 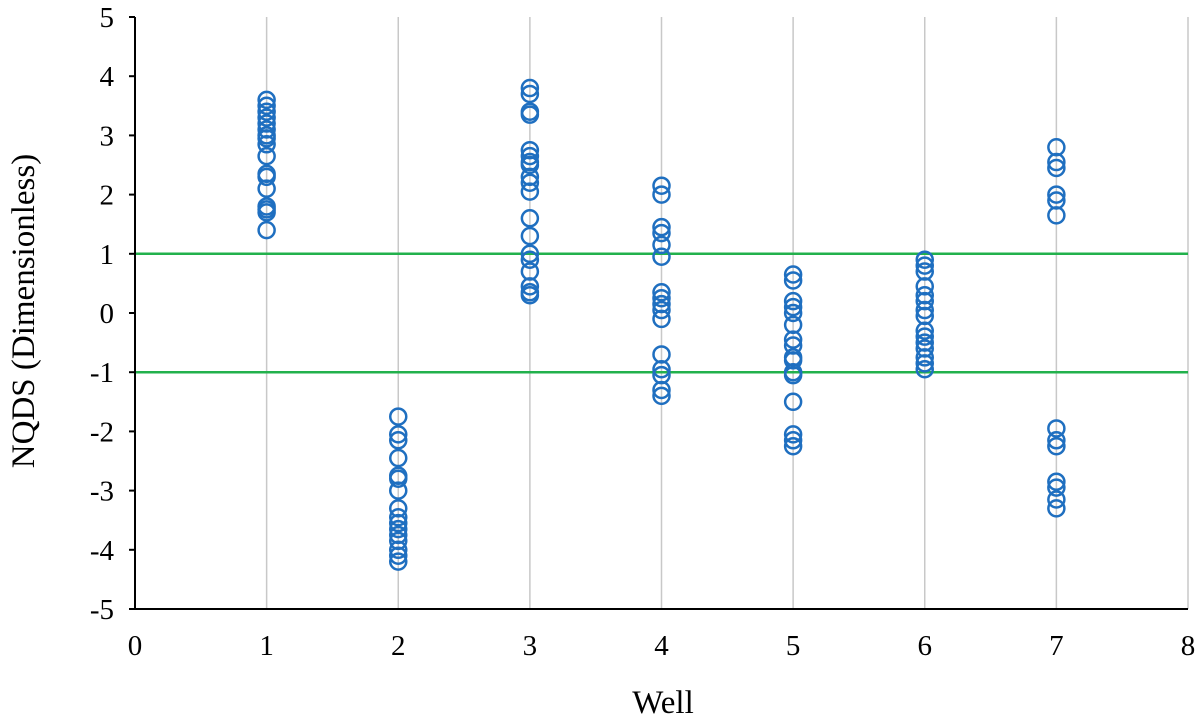 I want to click on y-tick-label: 2, so click(x=107, y=196).